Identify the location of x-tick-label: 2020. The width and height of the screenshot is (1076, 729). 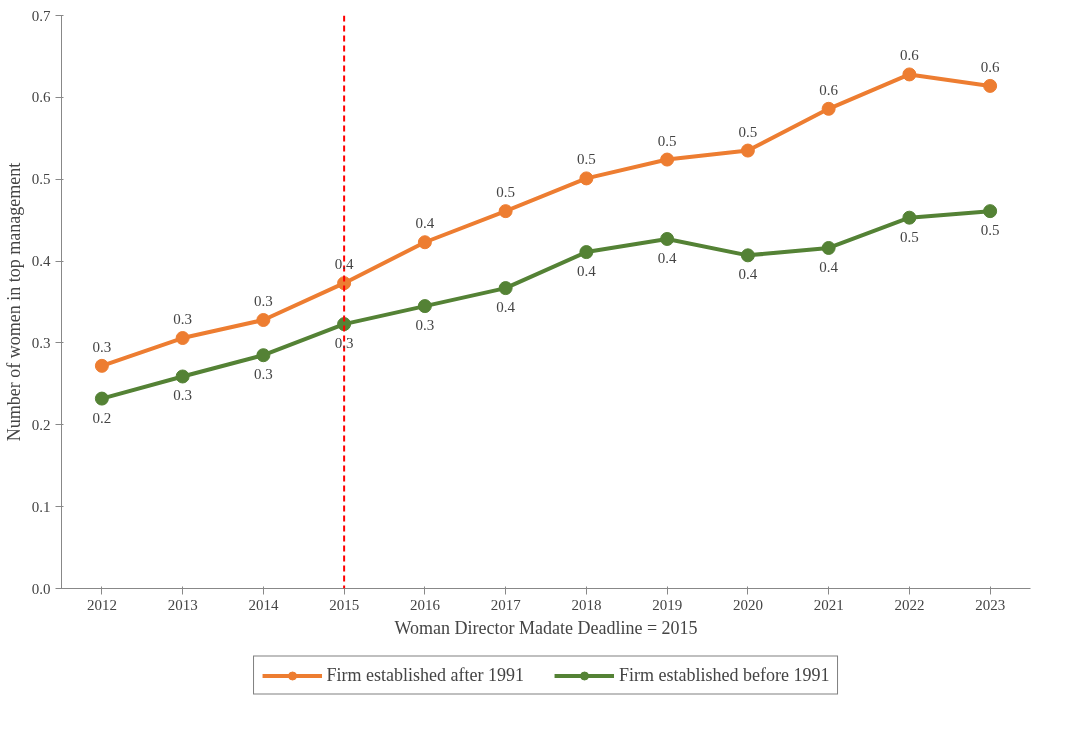
(747, 604).